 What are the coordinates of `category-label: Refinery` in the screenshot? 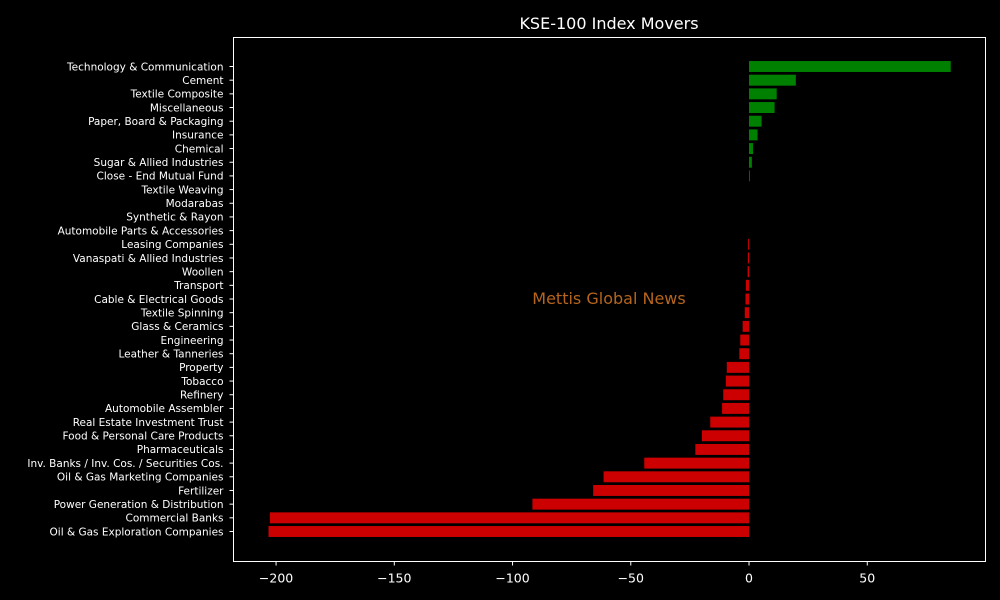 It's located at (202, 396).